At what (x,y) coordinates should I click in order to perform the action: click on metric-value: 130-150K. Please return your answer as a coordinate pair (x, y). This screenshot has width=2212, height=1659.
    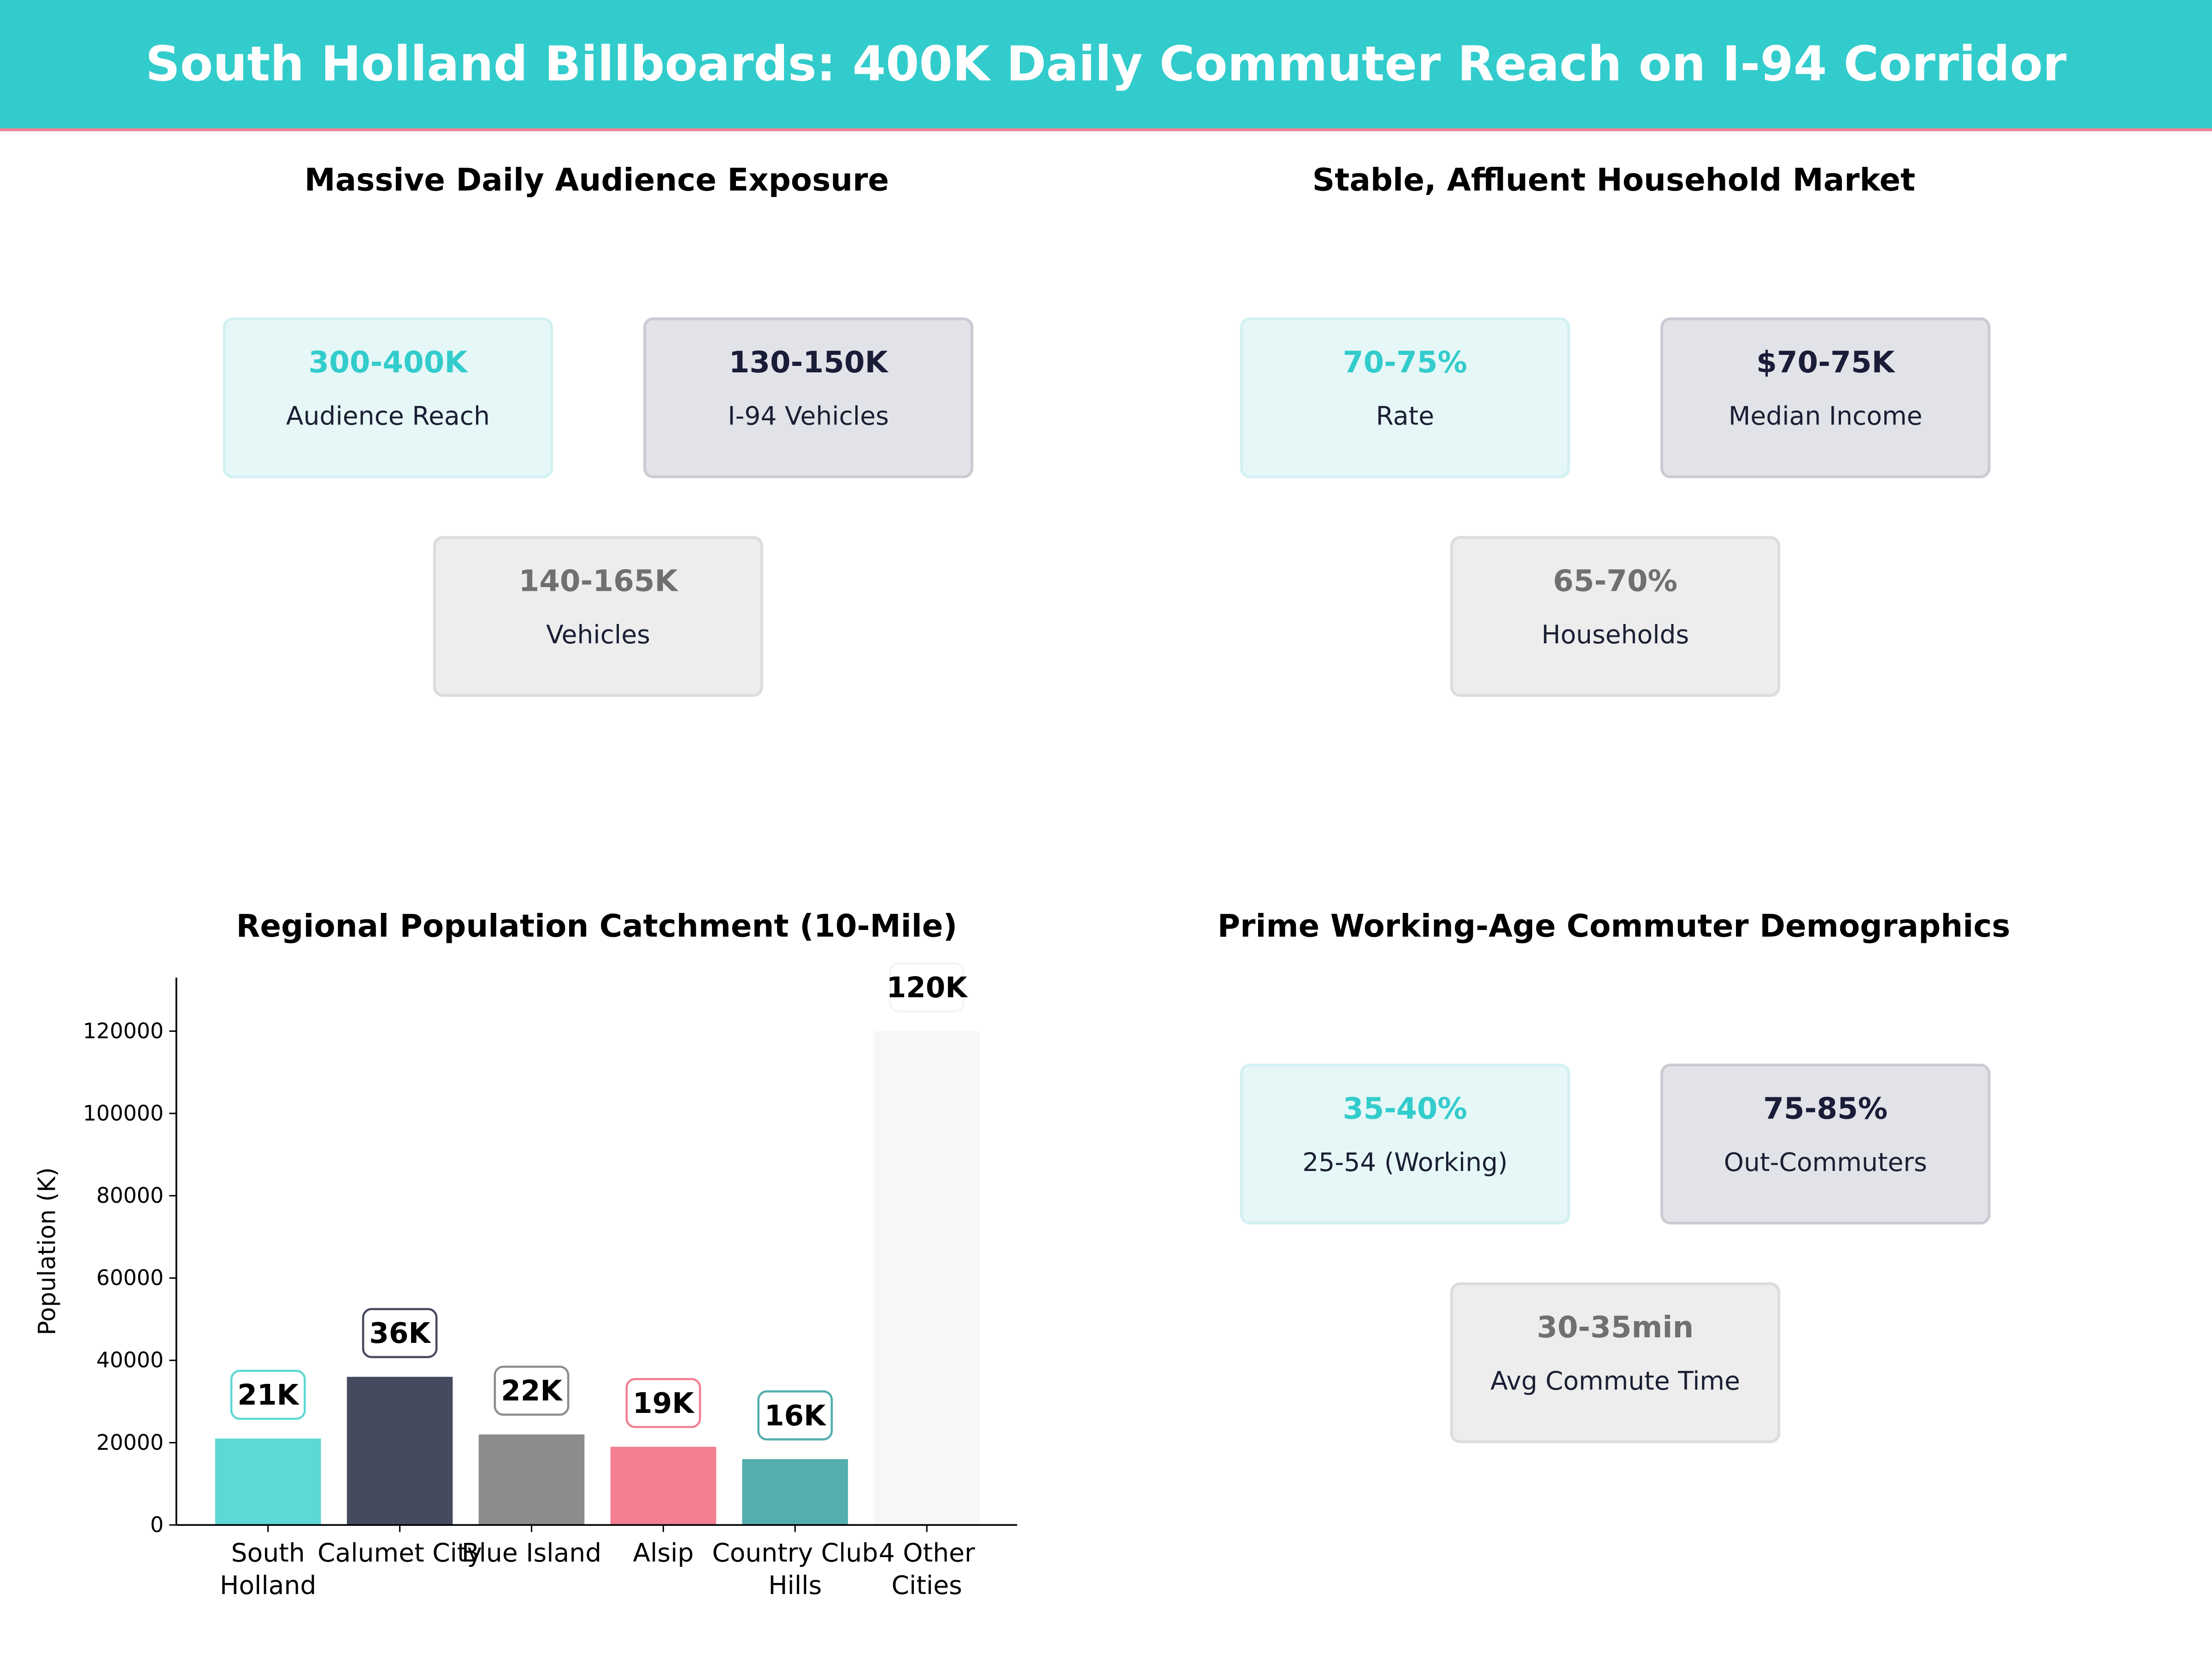
    Looking at the image, I should click on (808, 362).